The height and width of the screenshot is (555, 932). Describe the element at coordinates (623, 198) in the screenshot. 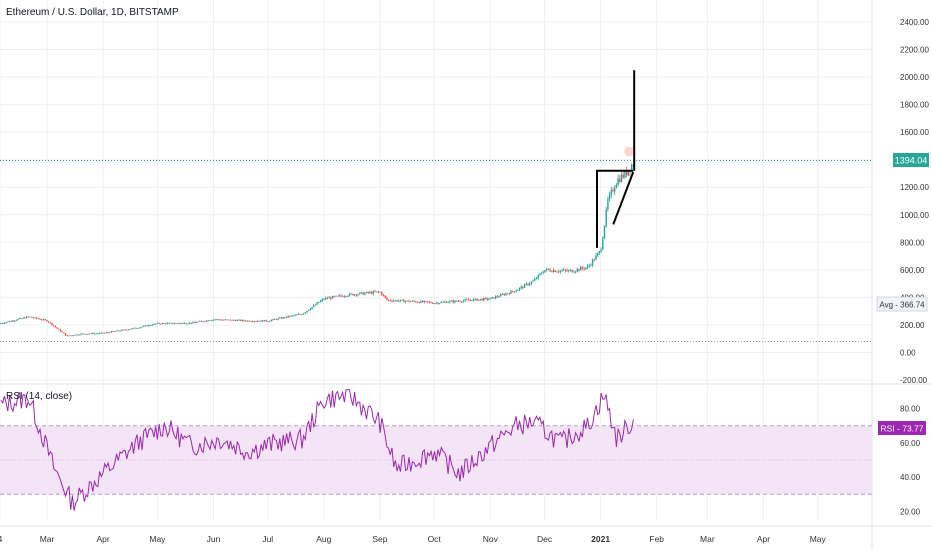

I see `pennant-trendline` at that location.